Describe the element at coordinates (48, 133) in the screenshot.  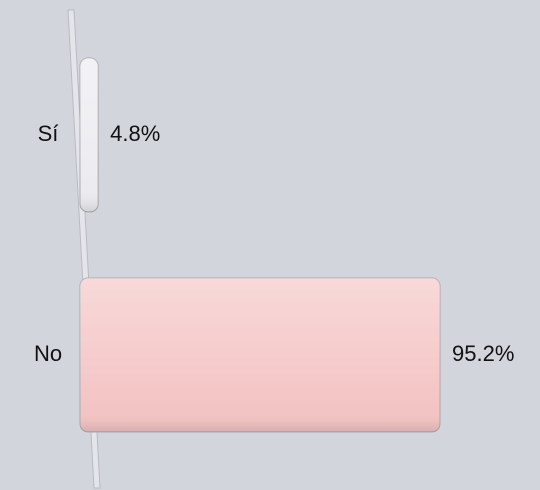
I see `category-label: Sí` at that location.